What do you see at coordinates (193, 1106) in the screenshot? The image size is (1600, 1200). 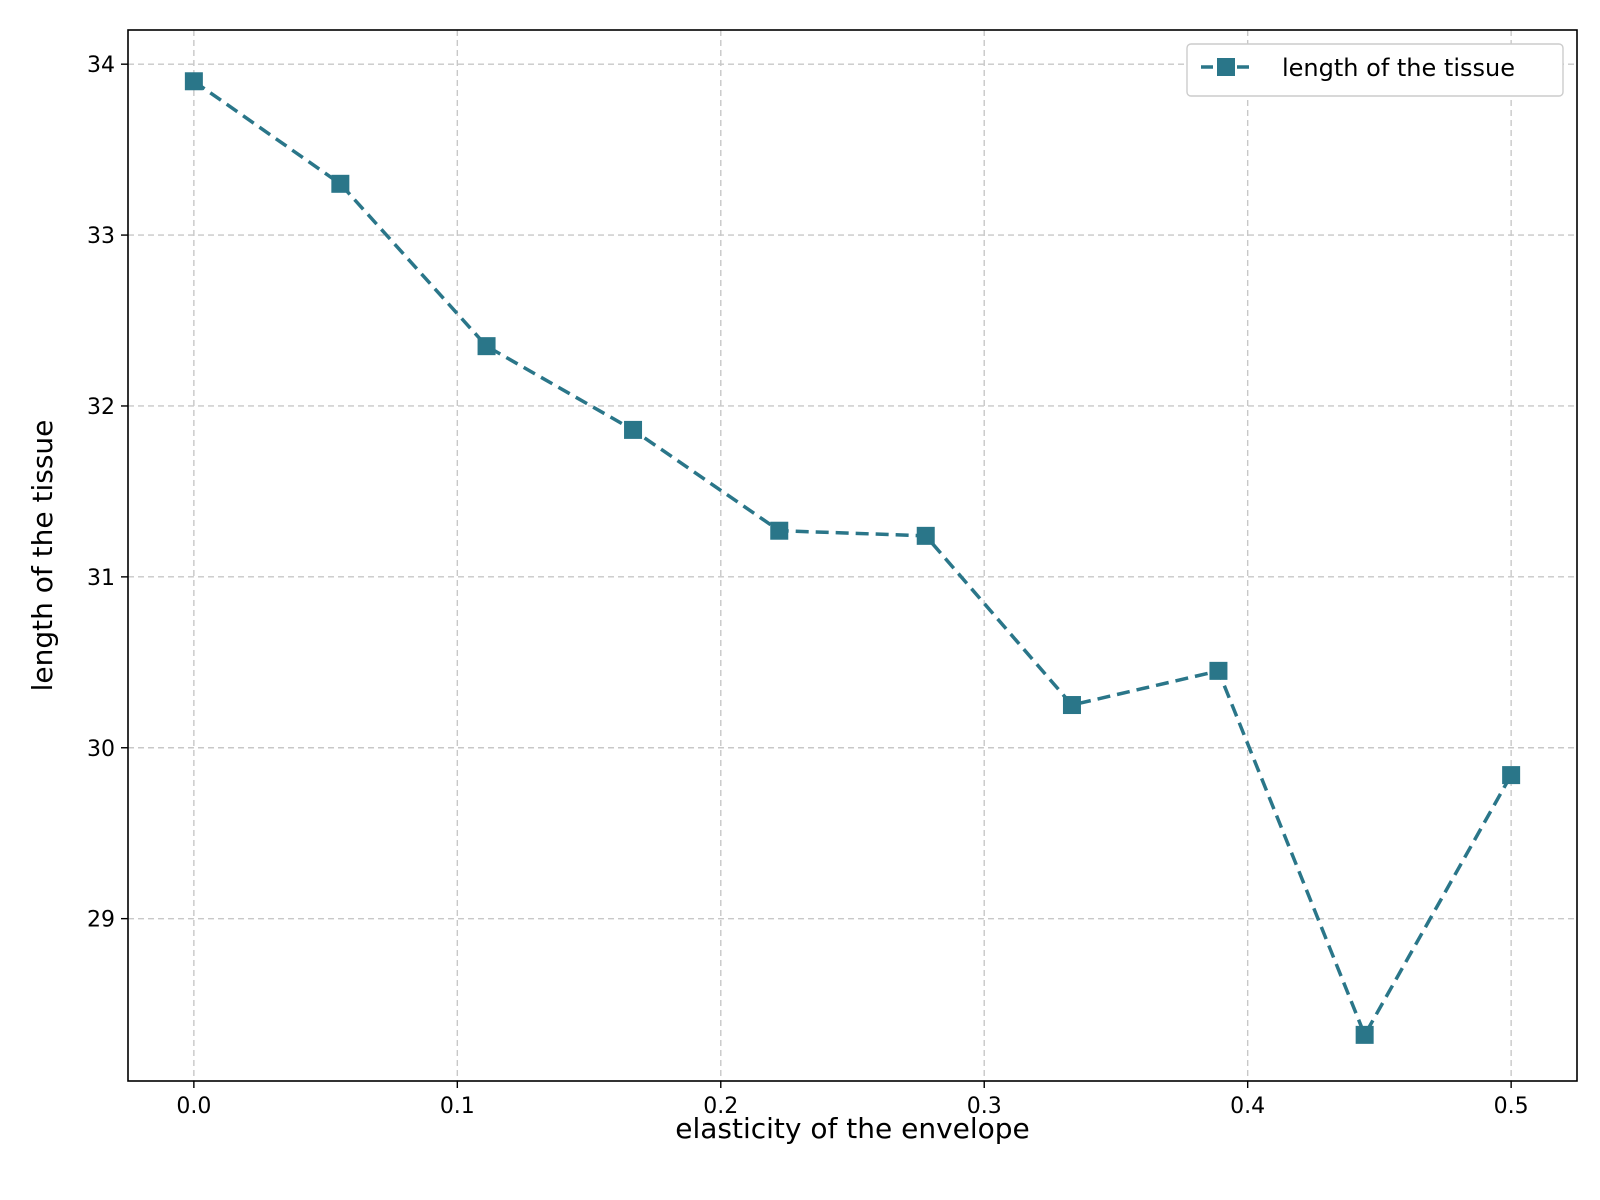 I see `x-tick-label: 0.0` at bounding box center [193, 1106].